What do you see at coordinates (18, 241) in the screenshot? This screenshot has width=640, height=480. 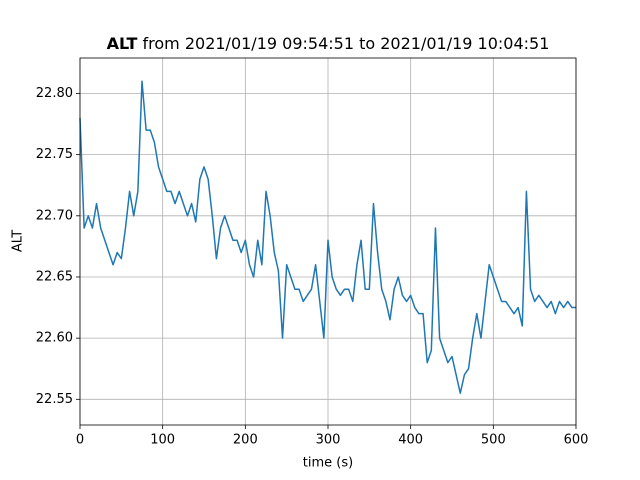 I see `y-axis-label: ALT` at bounding box center [18, 241].